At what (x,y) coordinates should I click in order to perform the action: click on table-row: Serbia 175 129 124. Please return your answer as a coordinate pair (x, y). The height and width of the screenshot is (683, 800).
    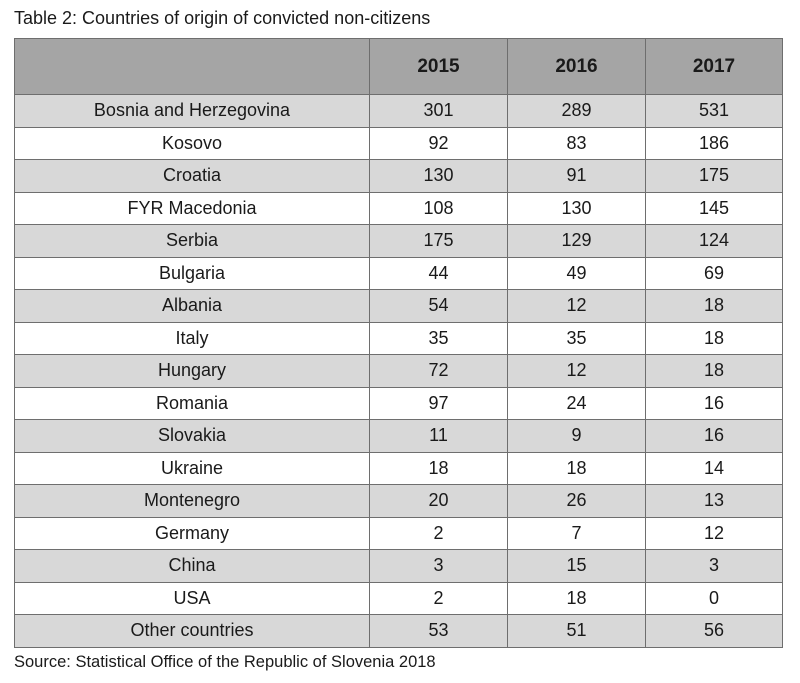
    Looking at the image, I should click on (398, 241).